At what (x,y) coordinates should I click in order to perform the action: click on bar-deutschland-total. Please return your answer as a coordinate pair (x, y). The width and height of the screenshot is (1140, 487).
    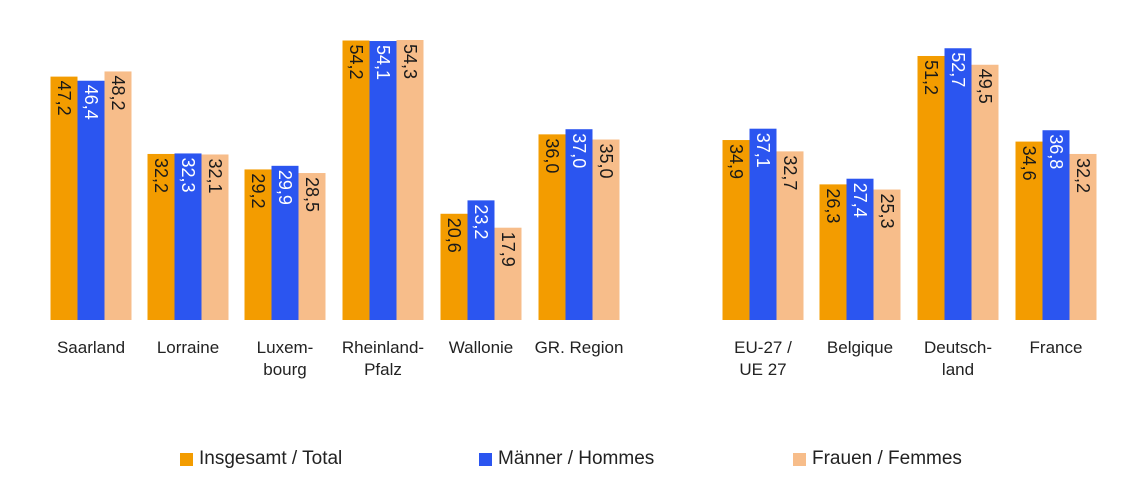
    Looking at the image, I should click on (931, 188).